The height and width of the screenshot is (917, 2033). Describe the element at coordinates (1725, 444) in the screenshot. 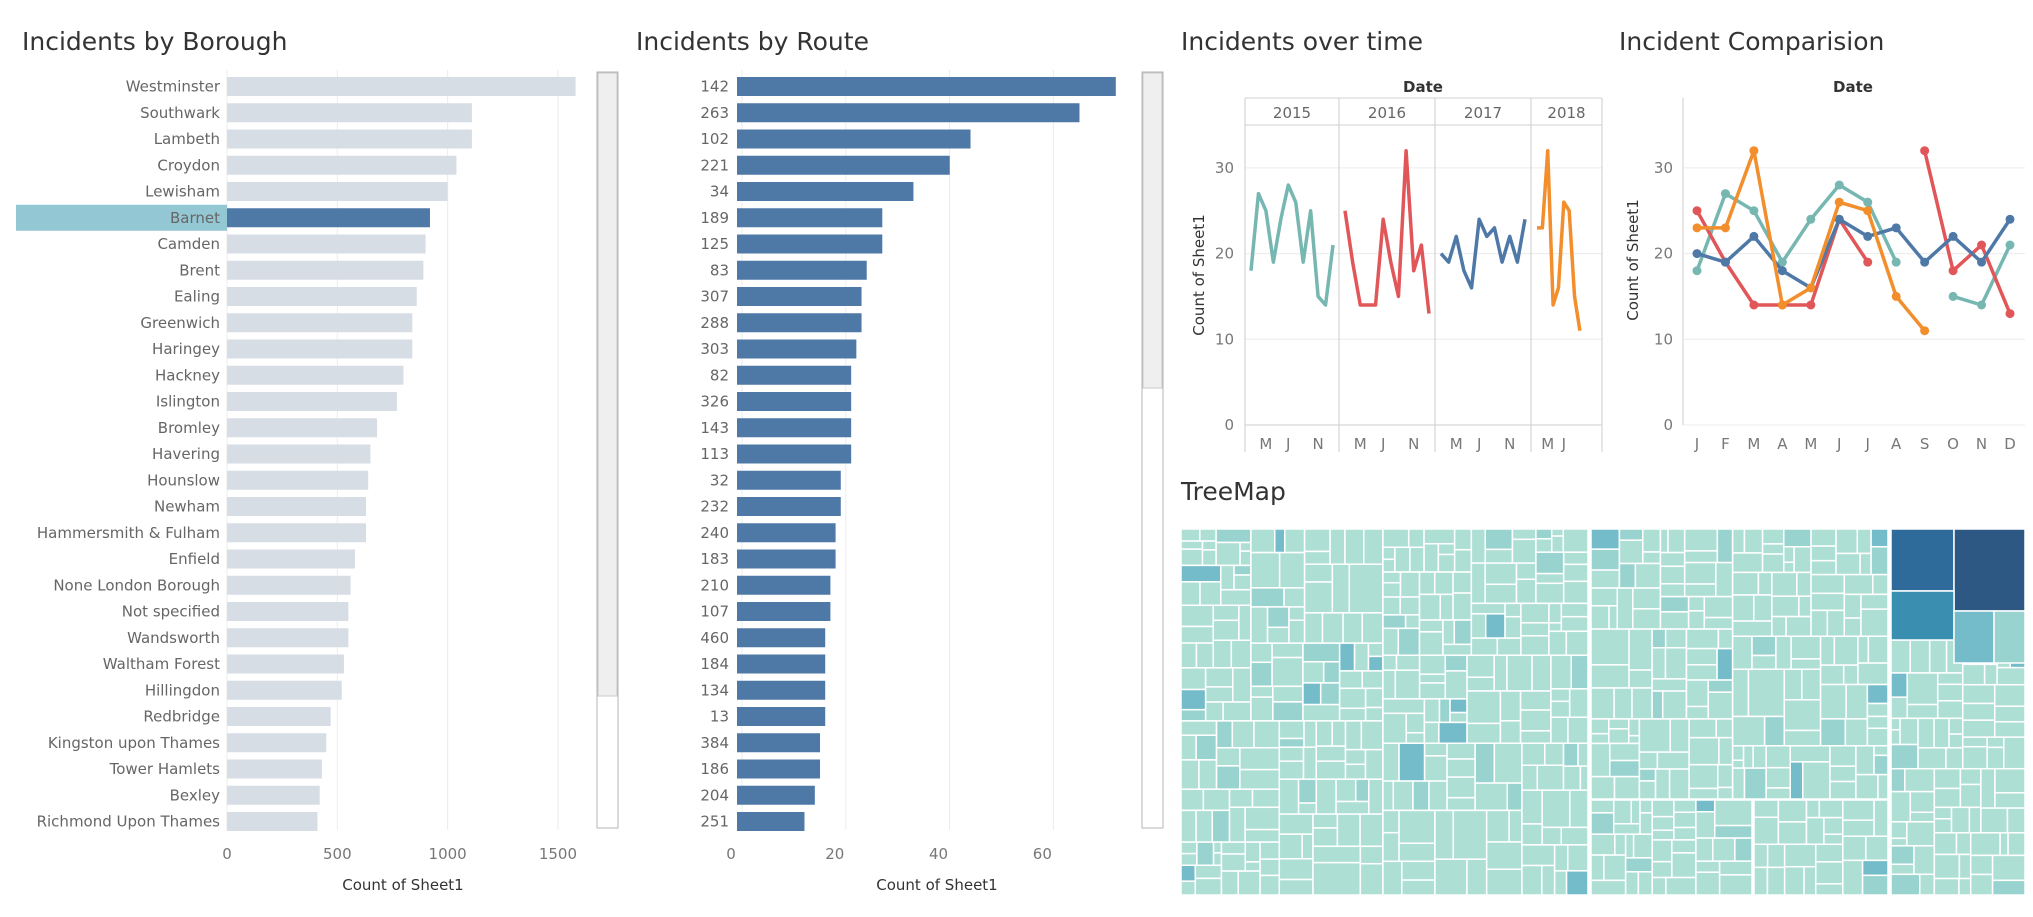

I see `month-tick-label: F` at that location.